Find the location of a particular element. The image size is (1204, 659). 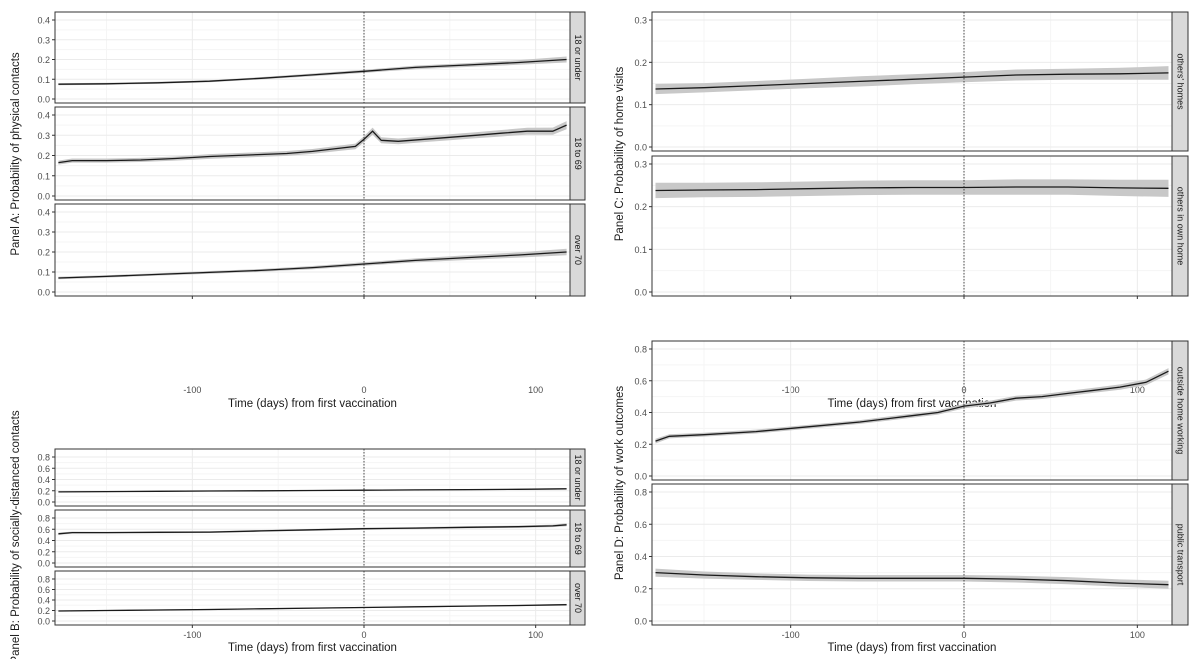

facet: 0.00.20.40.60.8 over 70 is located at coordinates (311, 598).